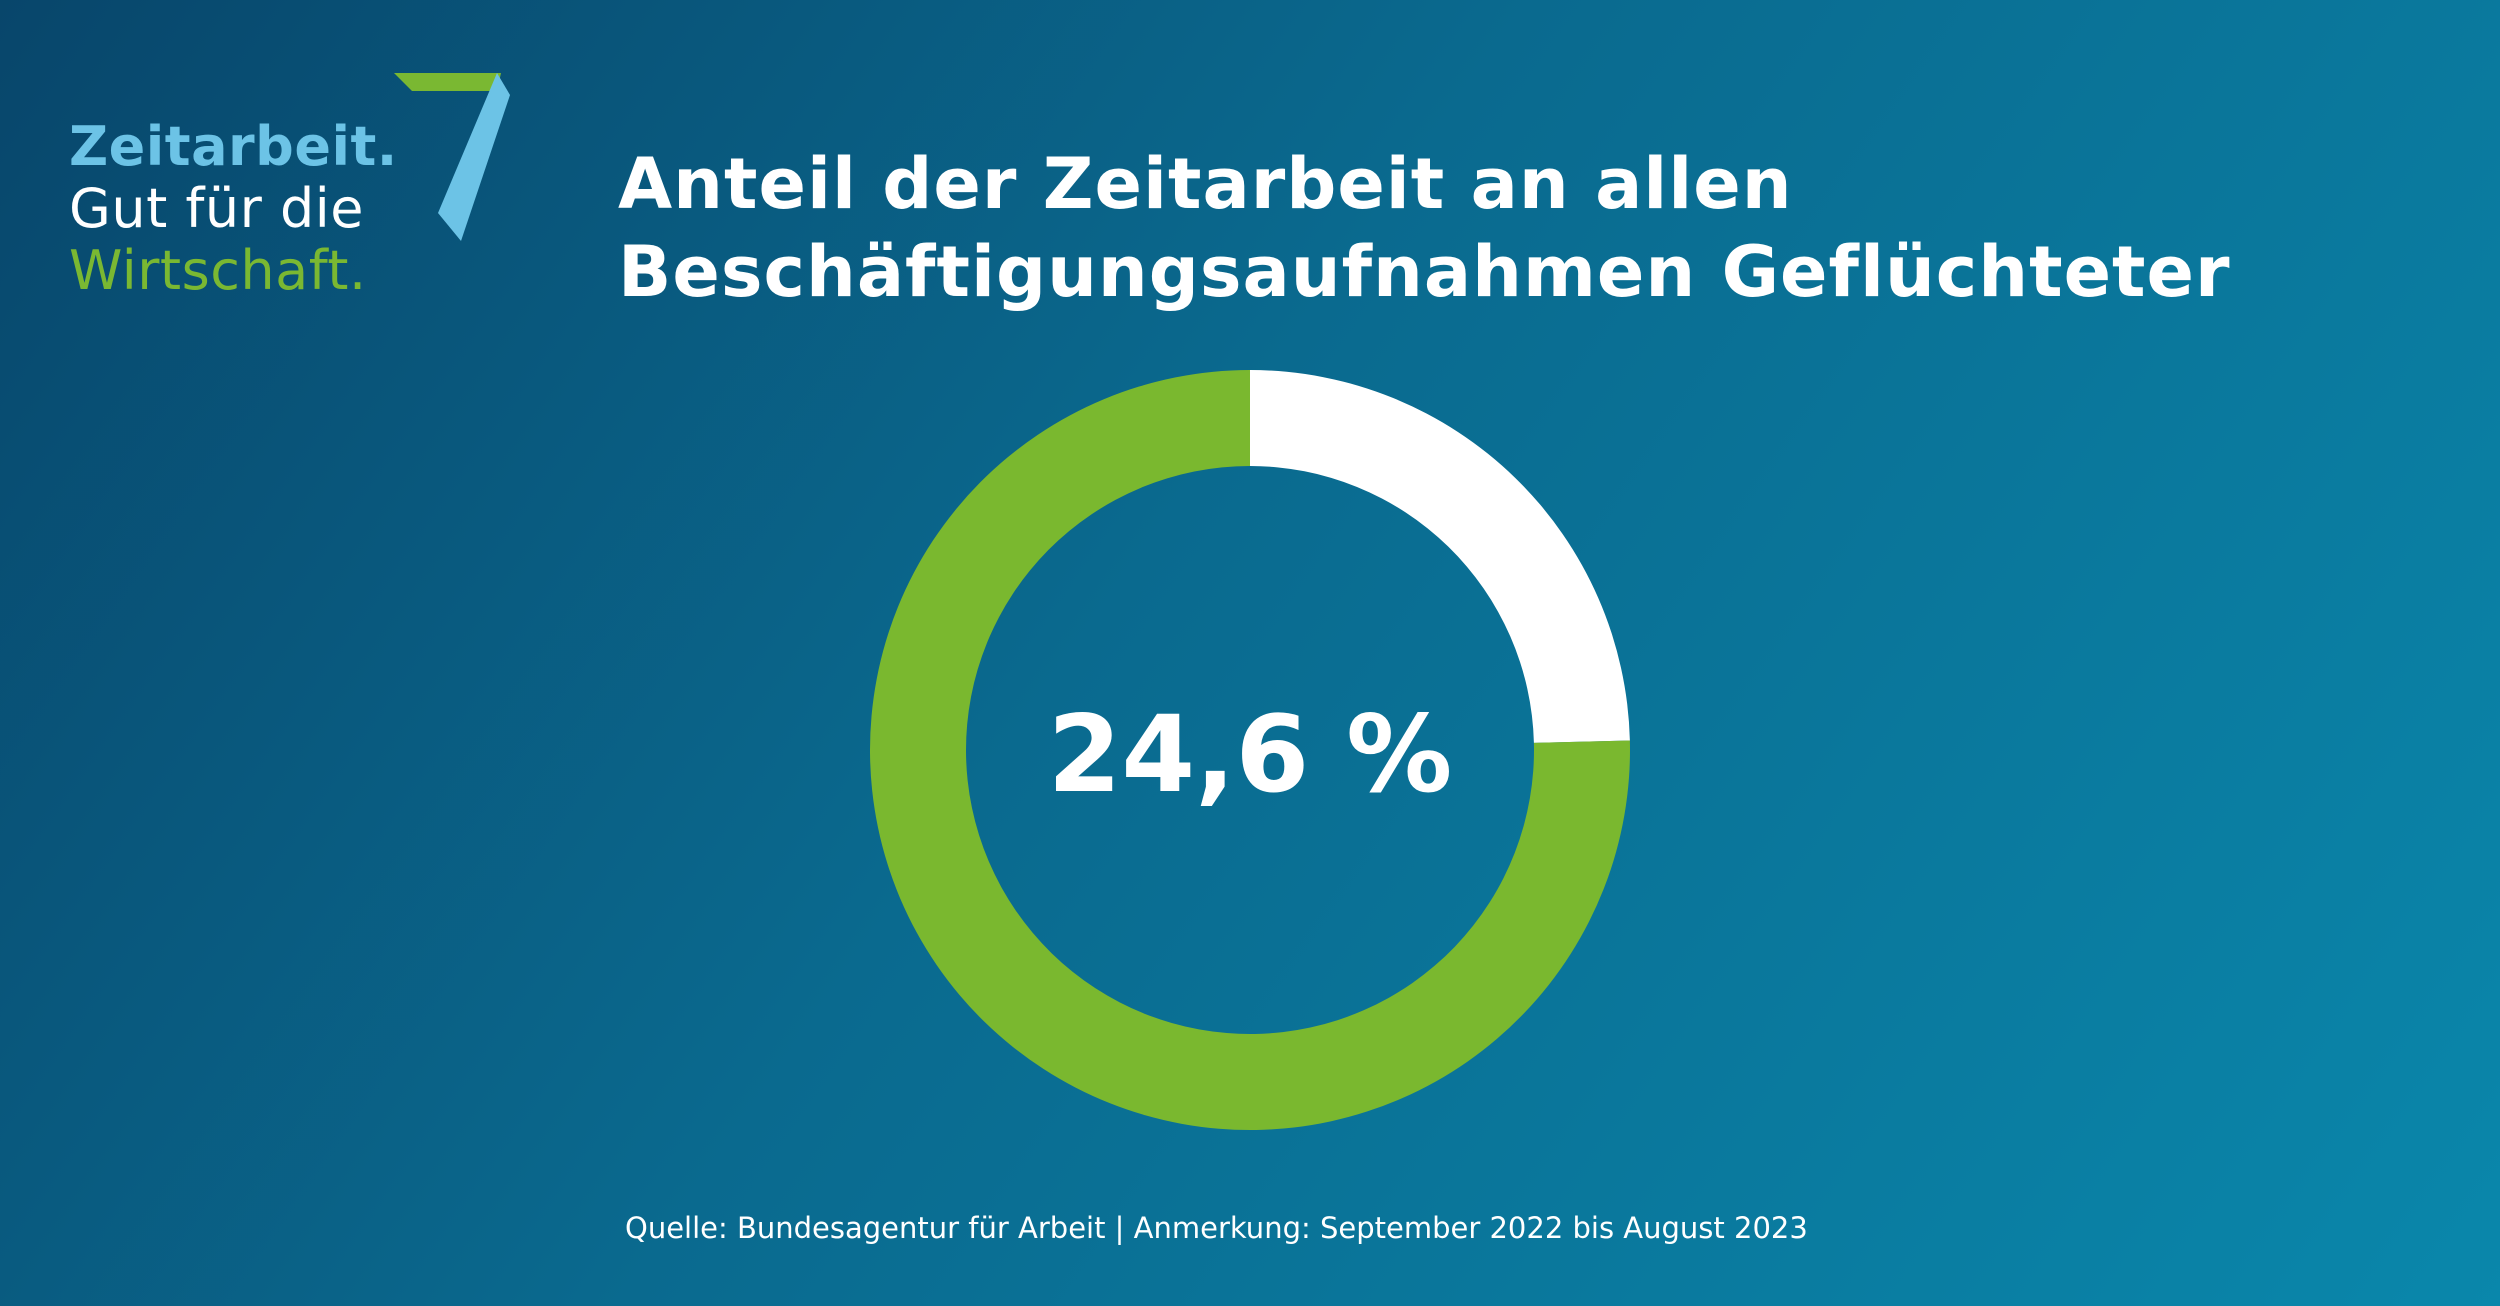  I want to click on brand-logo: Zeitarbeit. Gut für die Wirtschaft., so click(299, 185).